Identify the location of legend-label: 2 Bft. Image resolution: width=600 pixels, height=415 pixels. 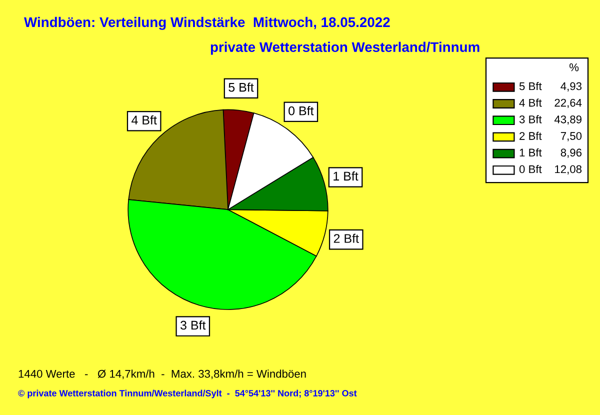
(531, 136).